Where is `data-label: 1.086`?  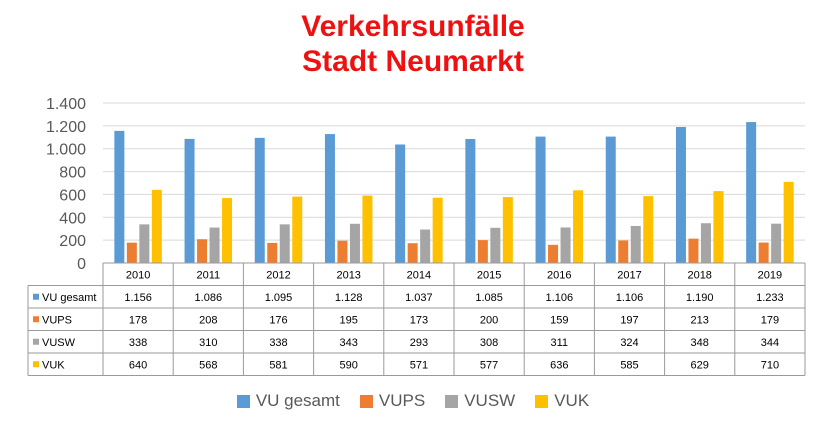
data-label: 1.086 is located at coordinates (209, 298).